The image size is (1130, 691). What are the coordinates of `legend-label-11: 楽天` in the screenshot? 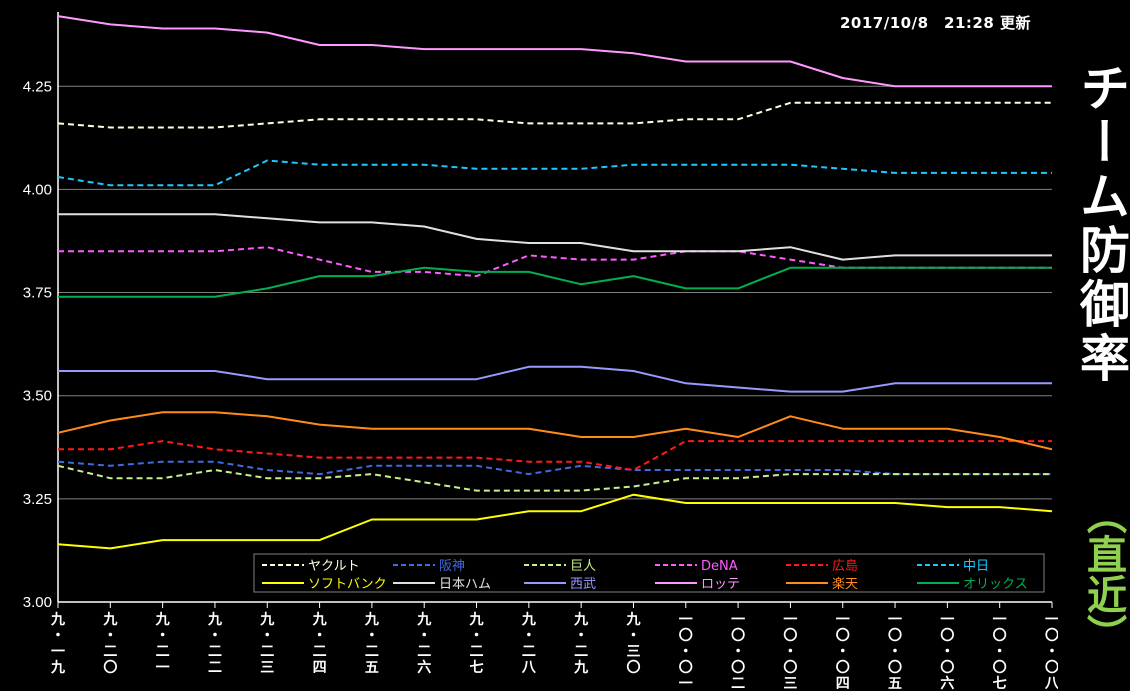 It's located at (845, 584).